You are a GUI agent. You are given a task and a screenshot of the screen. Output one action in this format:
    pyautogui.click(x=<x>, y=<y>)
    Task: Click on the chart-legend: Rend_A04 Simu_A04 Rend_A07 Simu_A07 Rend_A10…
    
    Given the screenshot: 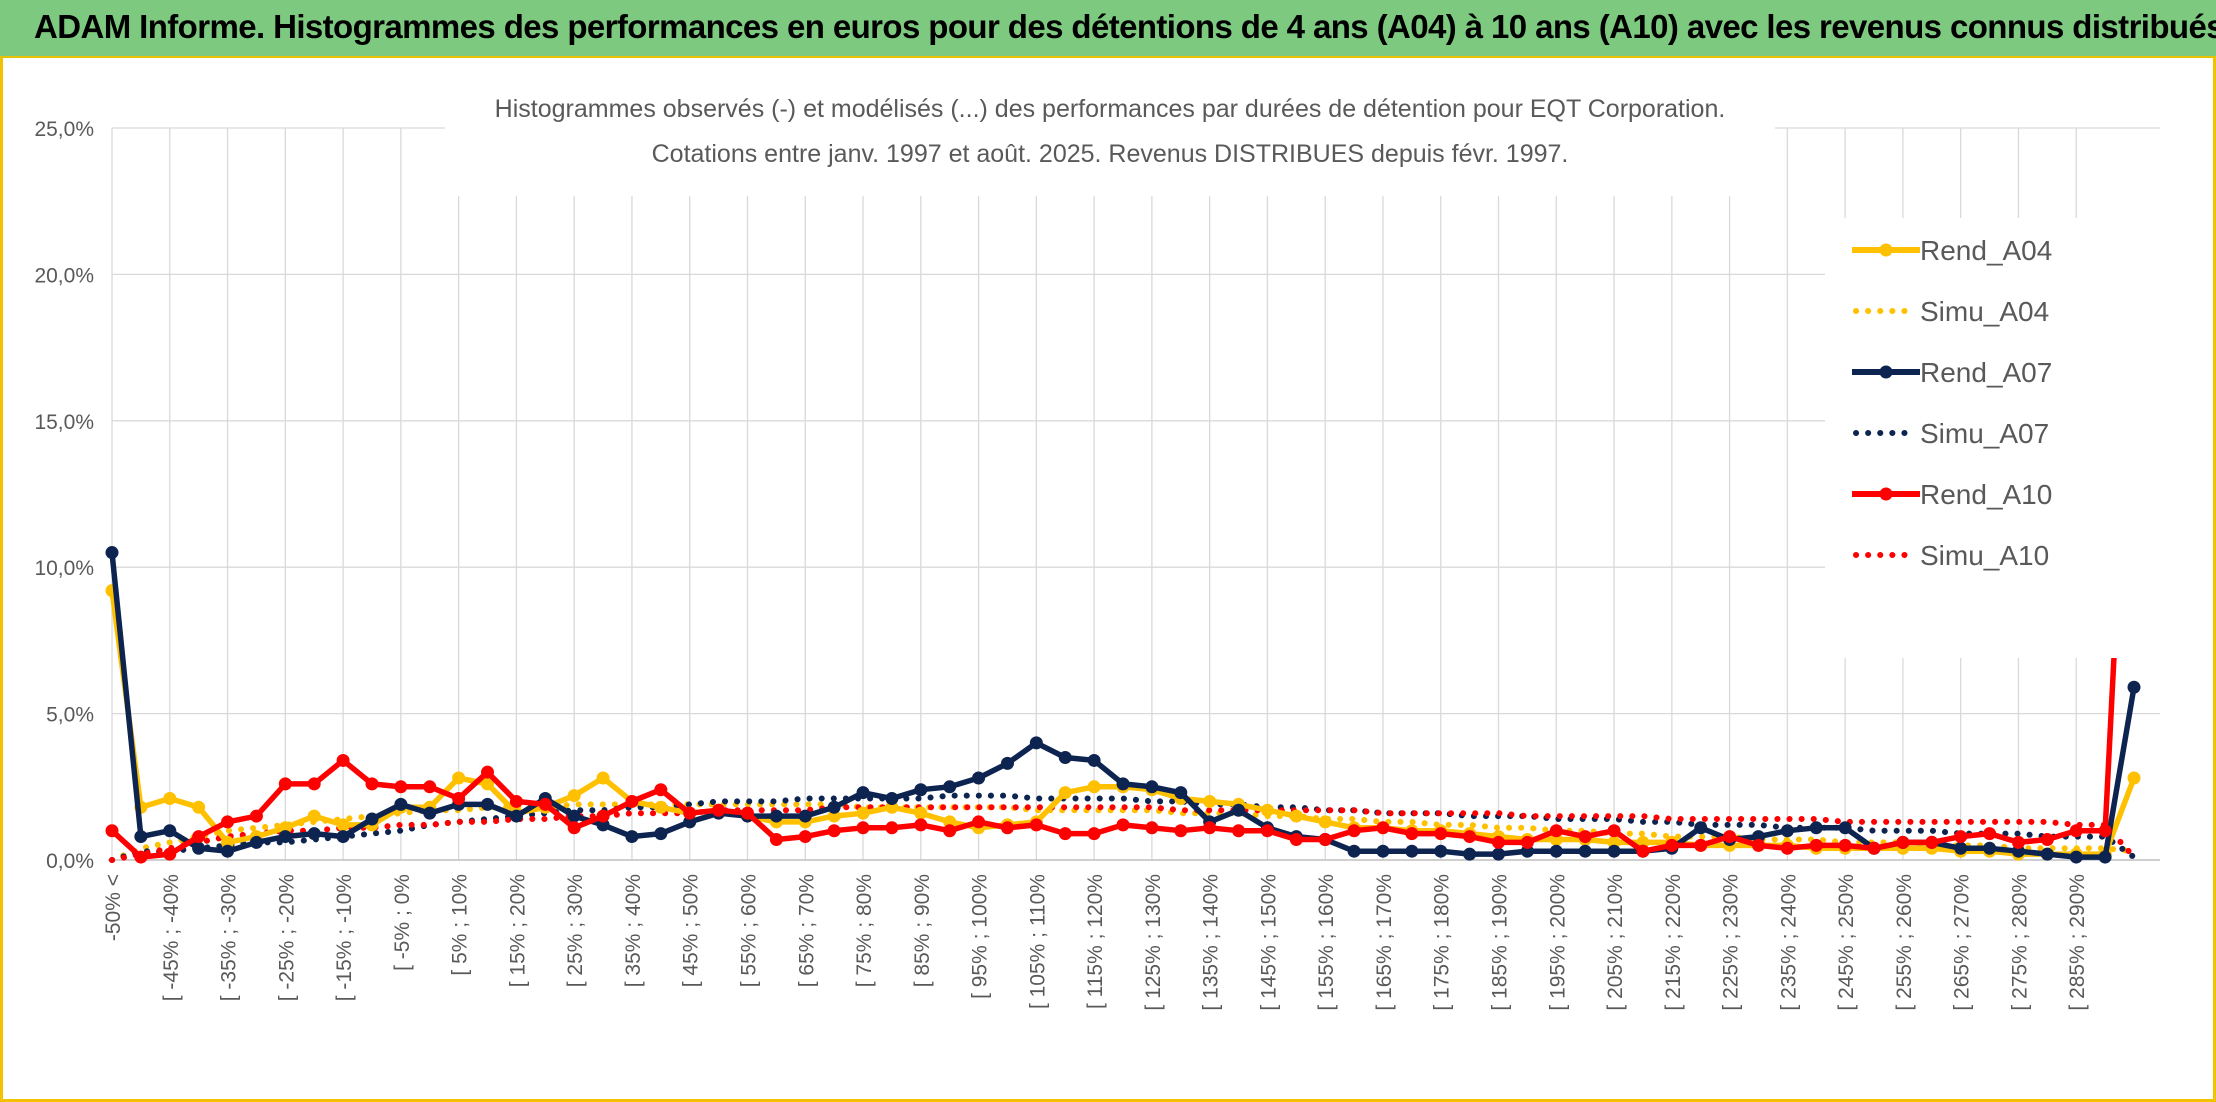 What is the action you would take?
    pyautogui.click(x=1952, y=403)
    